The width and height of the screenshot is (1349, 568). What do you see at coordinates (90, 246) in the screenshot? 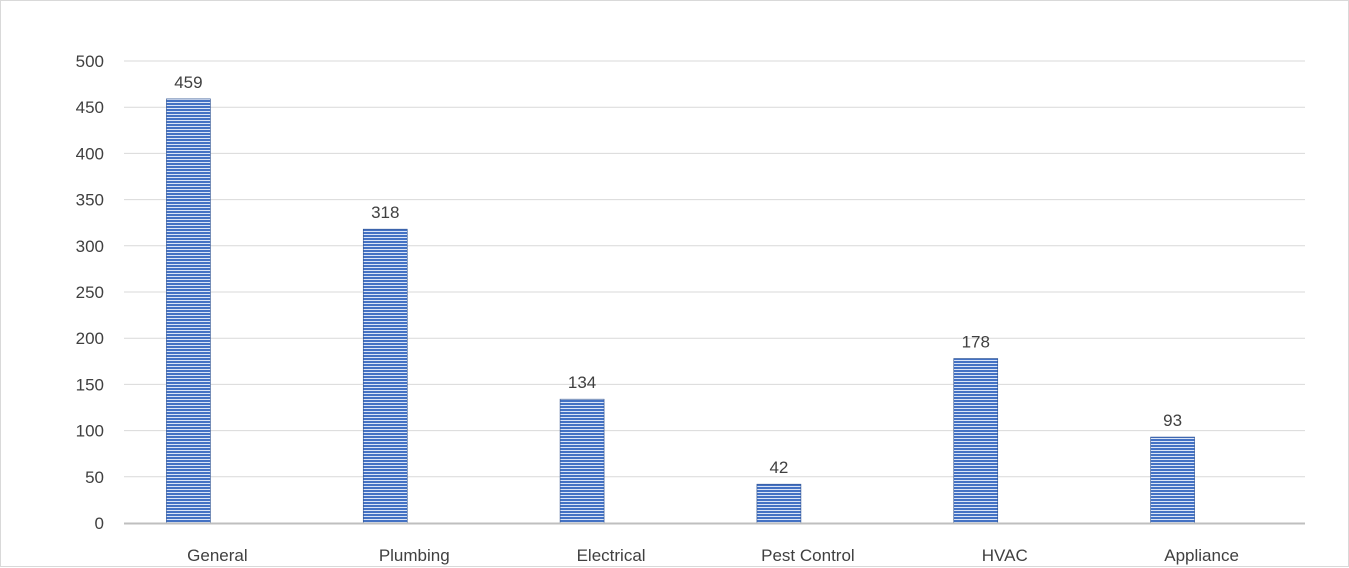
I see `y-tick-label: 300` at bounding box center [90, 246].